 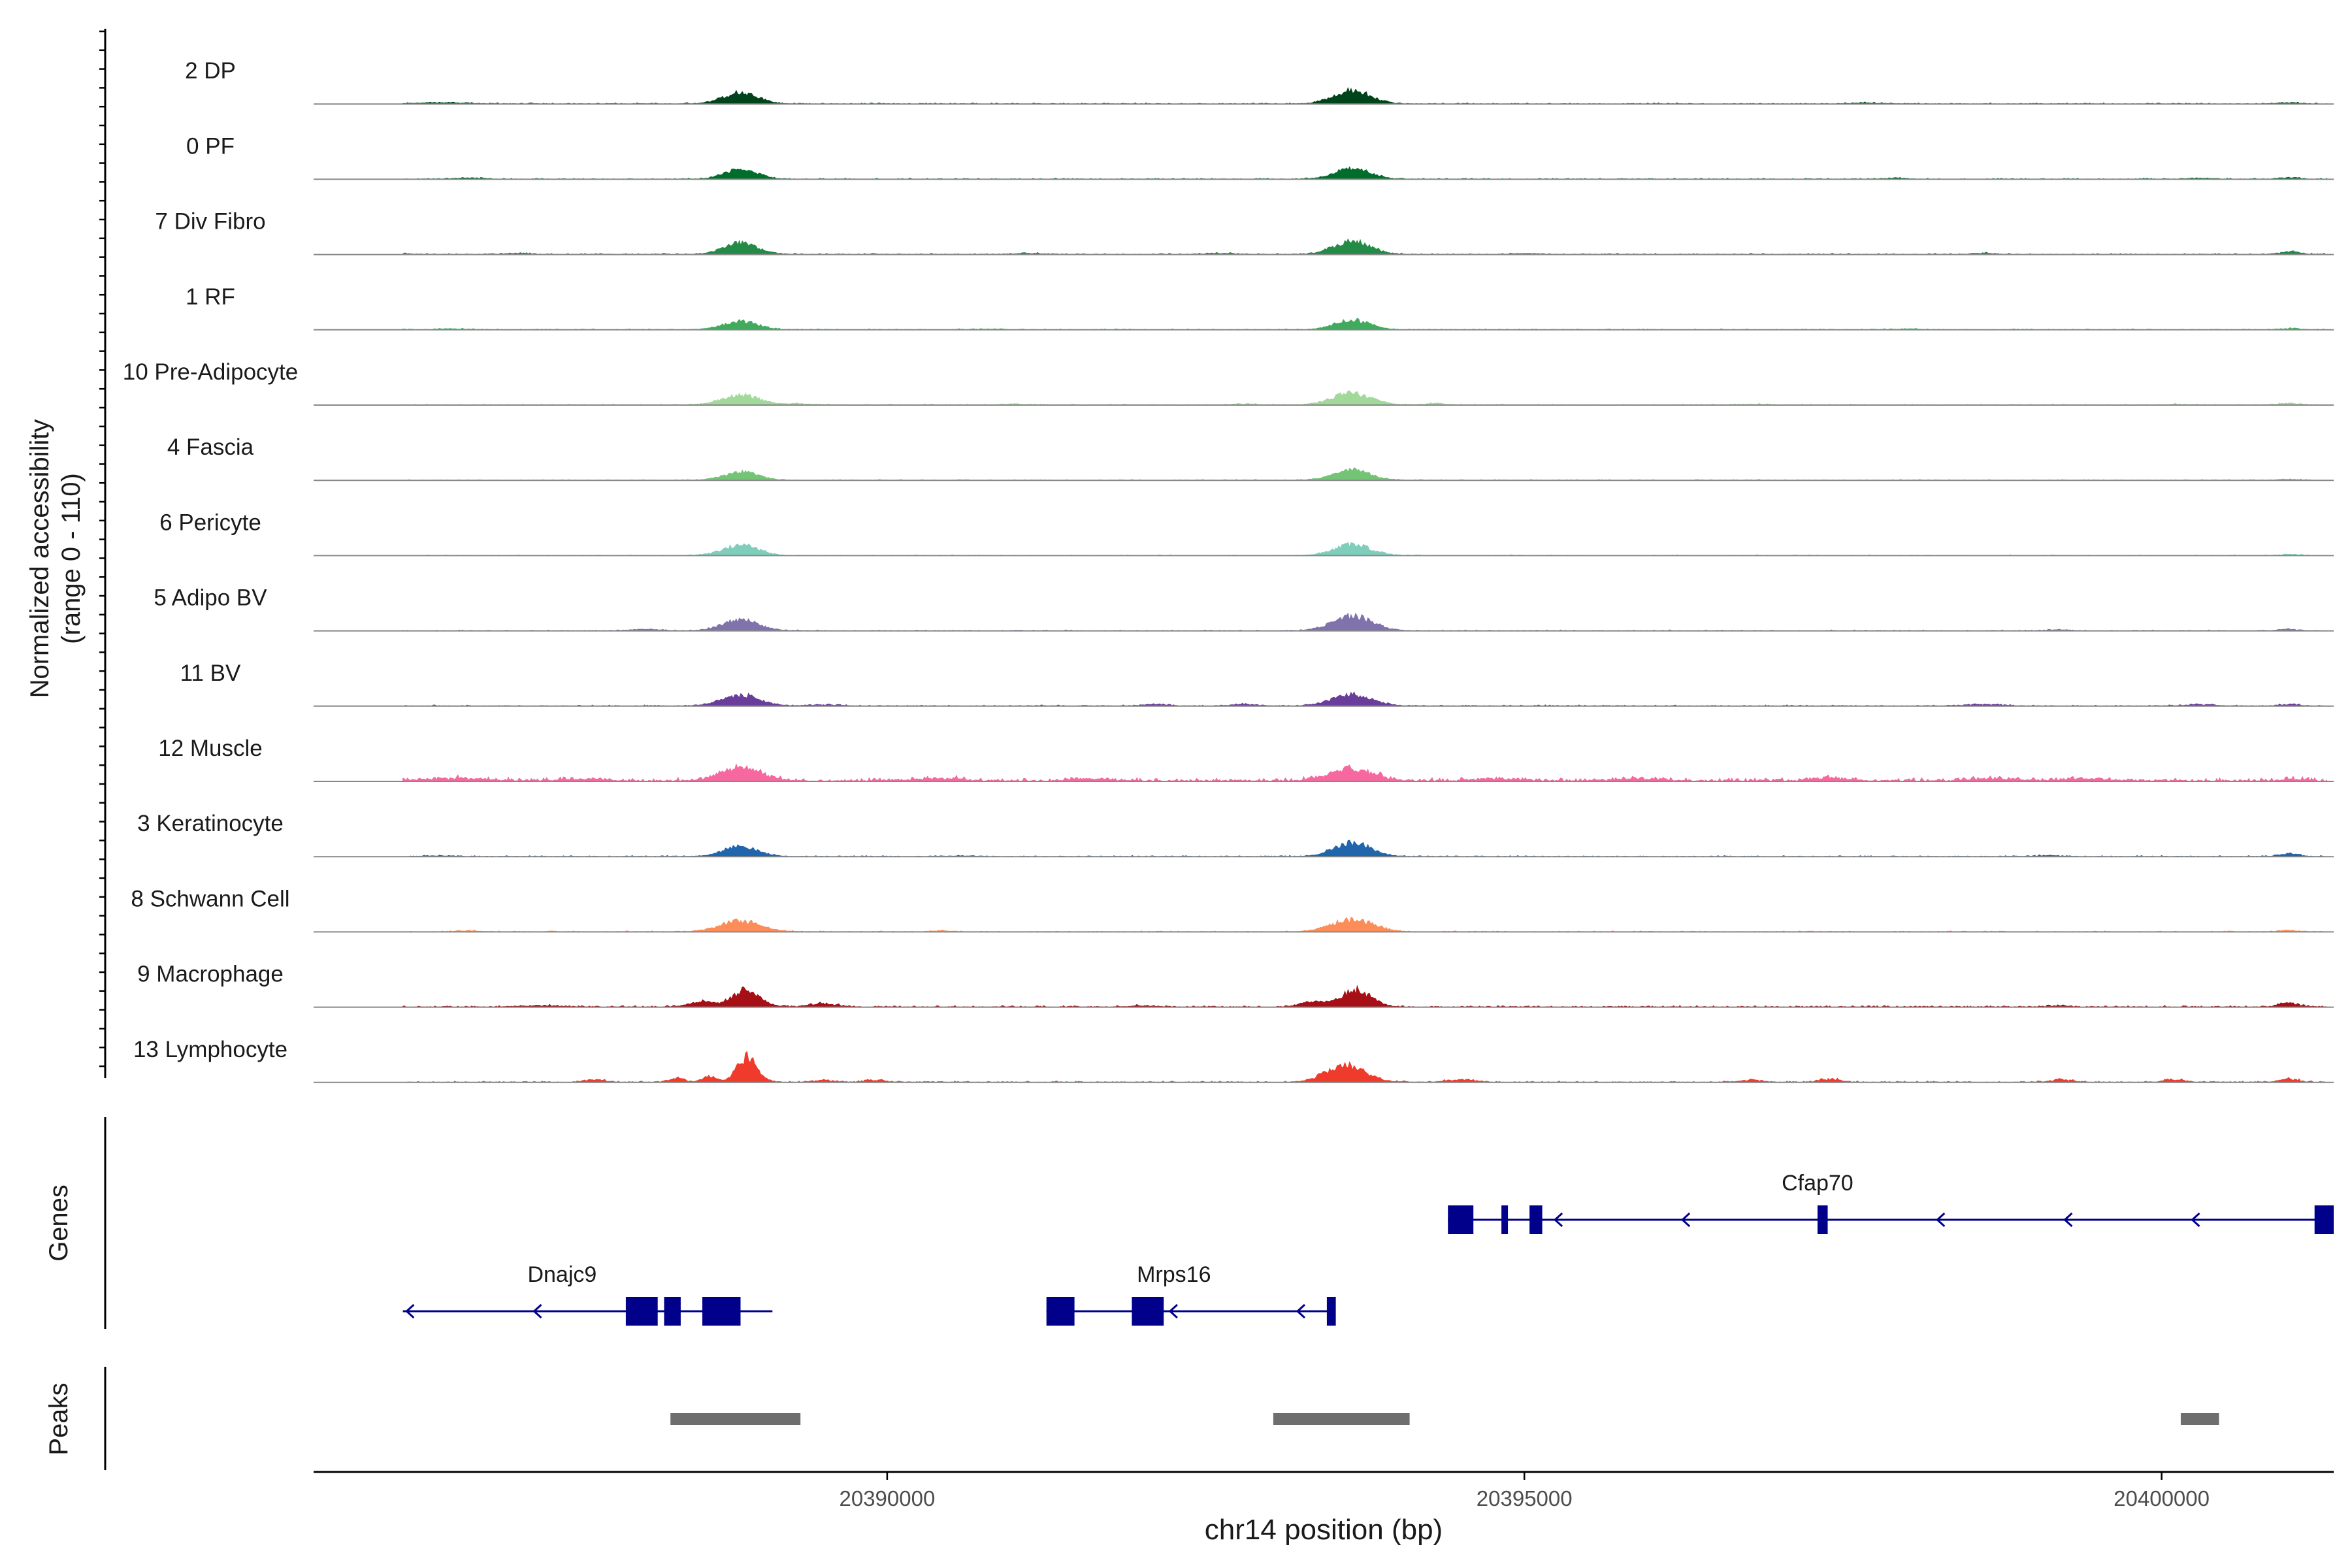 I want to click on track-9-macrophage: 9 Macrophage, so click(x=1235, y=985).